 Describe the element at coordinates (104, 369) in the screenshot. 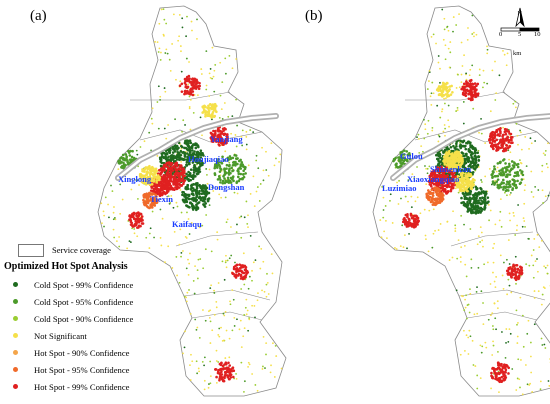

I see `legend-item: Hot Spot - 95% Confidence` at that location.